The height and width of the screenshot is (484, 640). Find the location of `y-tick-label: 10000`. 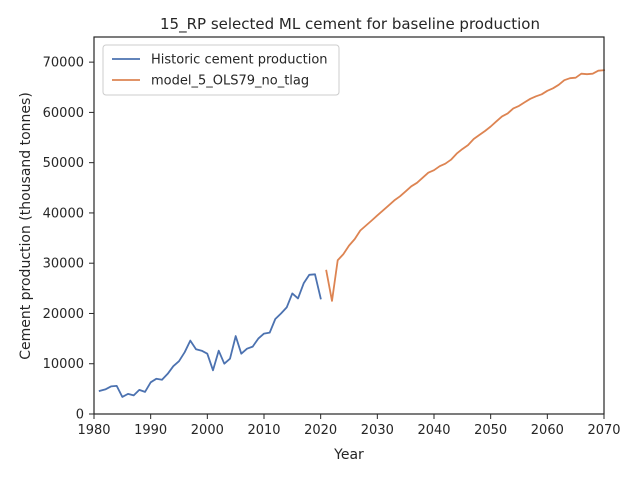

y-tick-label: 10000 is located at coordinates (63, 364).